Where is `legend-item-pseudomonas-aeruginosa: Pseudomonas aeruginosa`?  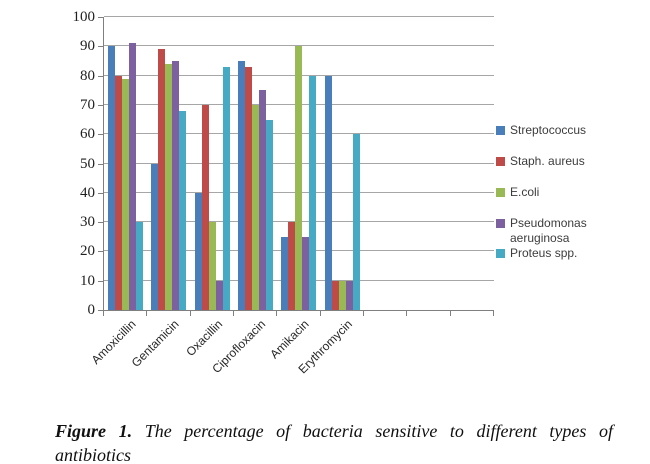
legend-item-pseudomonas-aeruginosa: Pseudomonas aeruginosa is located at coordinates (557, 231).